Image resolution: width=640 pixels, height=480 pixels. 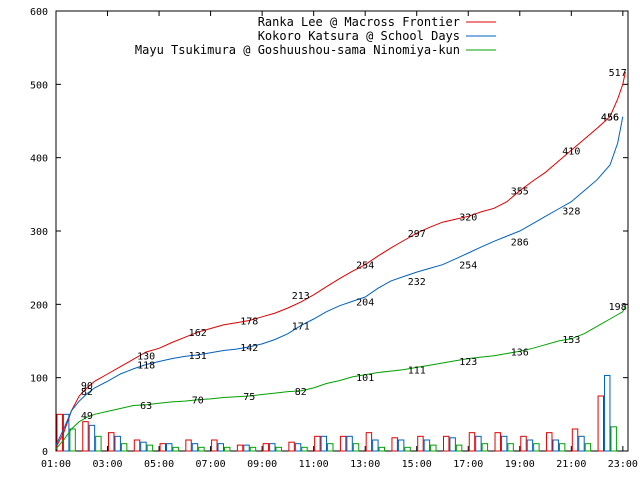 What do you see at coordinates (39, 379) in the screenshot?
I see `y-tick-label: 100` at bounding box center [39, 379].